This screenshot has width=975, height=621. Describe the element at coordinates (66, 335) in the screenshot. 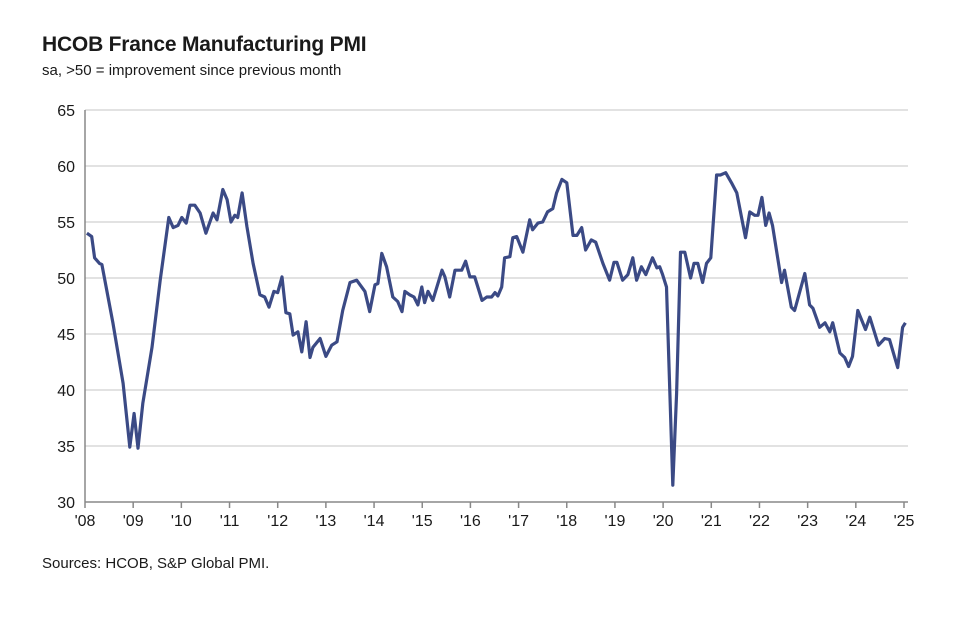

I see `y-tick-label: 45` at that location.